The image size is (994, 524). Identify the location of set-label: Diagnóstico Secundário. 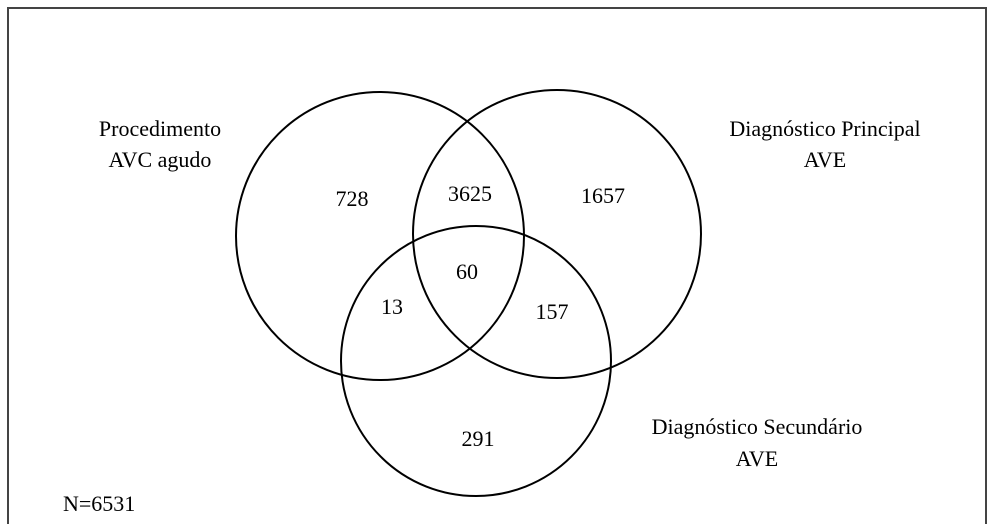
(757, 426).